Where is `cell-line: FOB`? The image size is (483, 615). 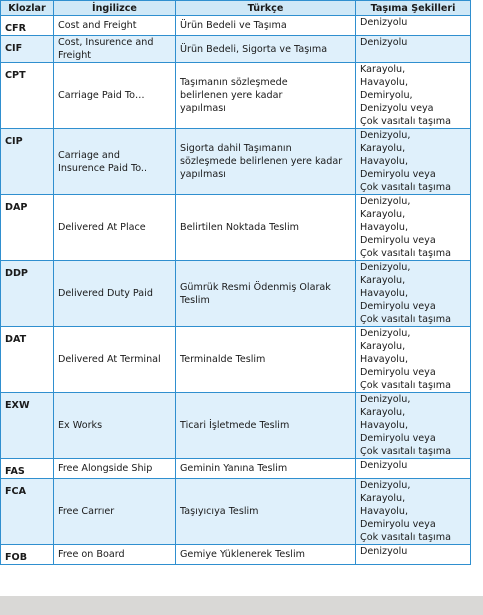
cell-line: FOB is located at coordinates (16, 557).